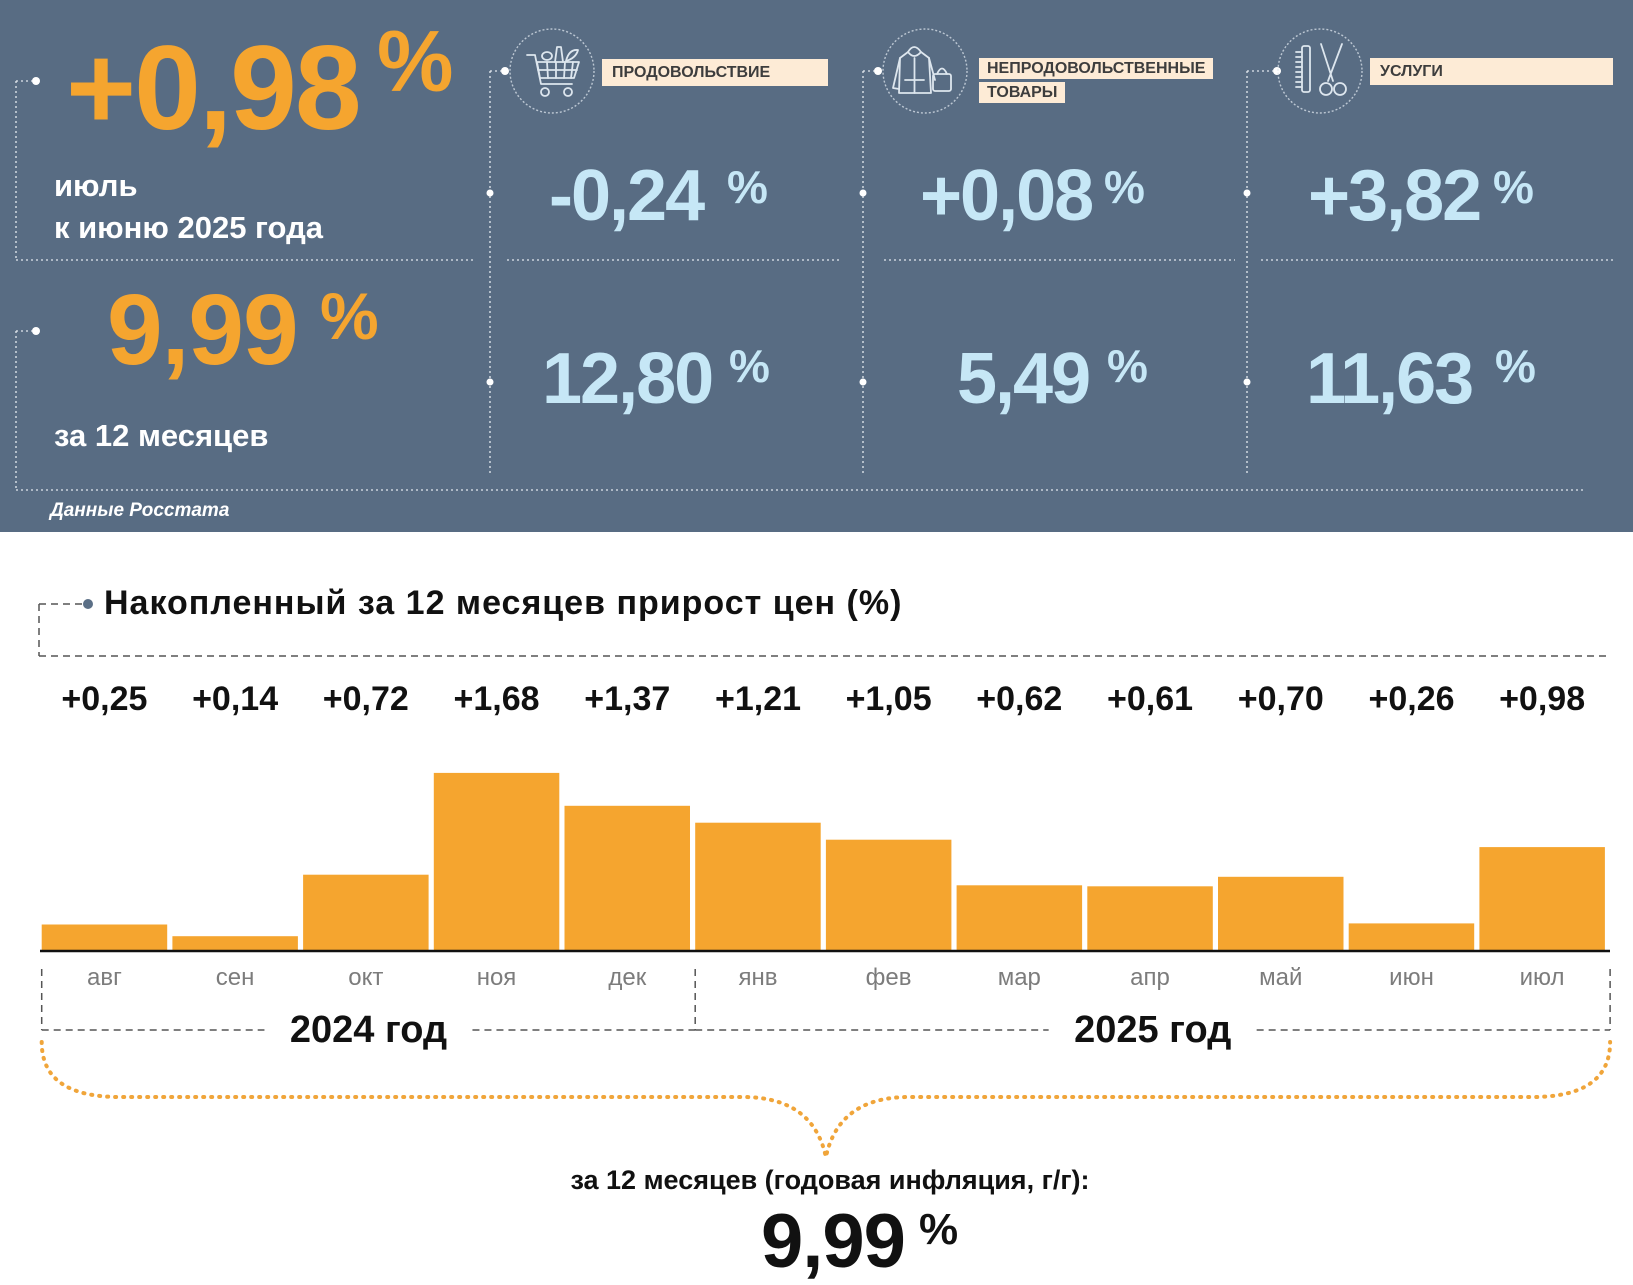  What do you see at coordinates (1513, 187) in the screenshot?
I see `services-monthly-unit: %` at bounding box center [1513, 187].